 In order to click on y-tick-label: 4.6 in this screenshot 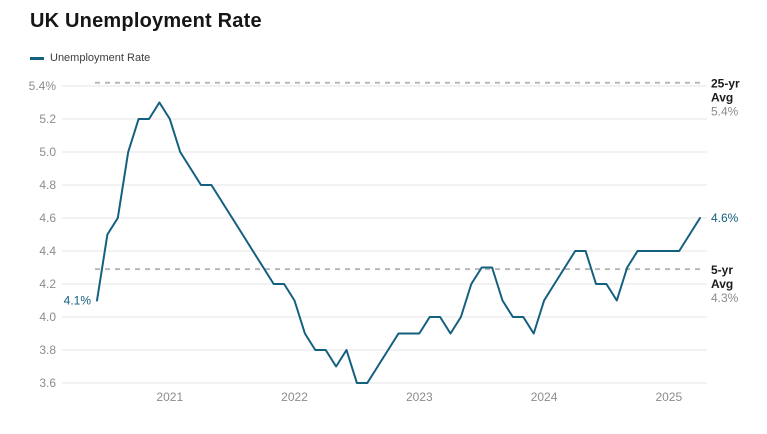, I will do `click(47, 218)`.